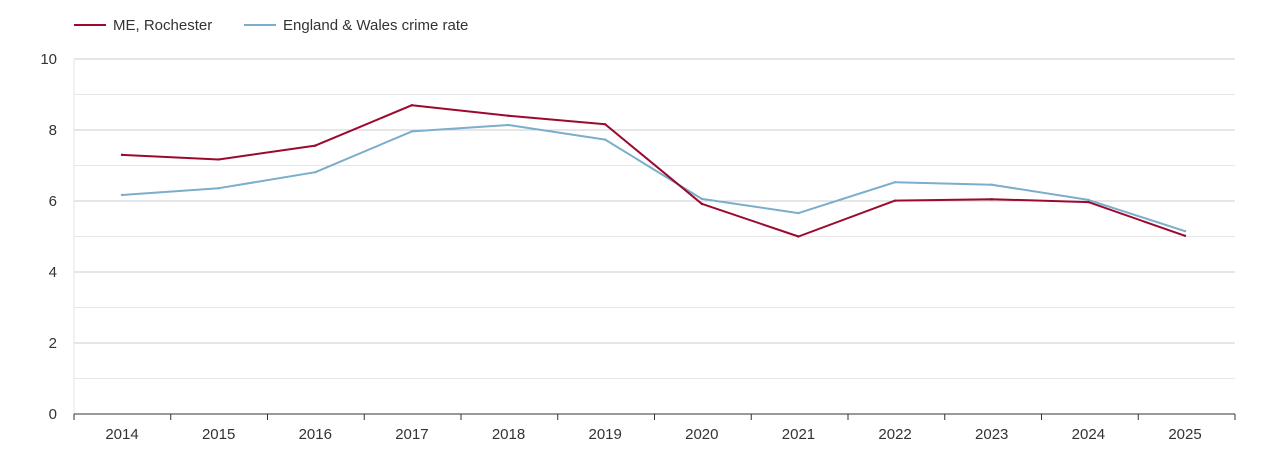 This screenshot has height=450, width=1270. I want to click on legend-label-1: ME, Rochester, so click(162, 25).